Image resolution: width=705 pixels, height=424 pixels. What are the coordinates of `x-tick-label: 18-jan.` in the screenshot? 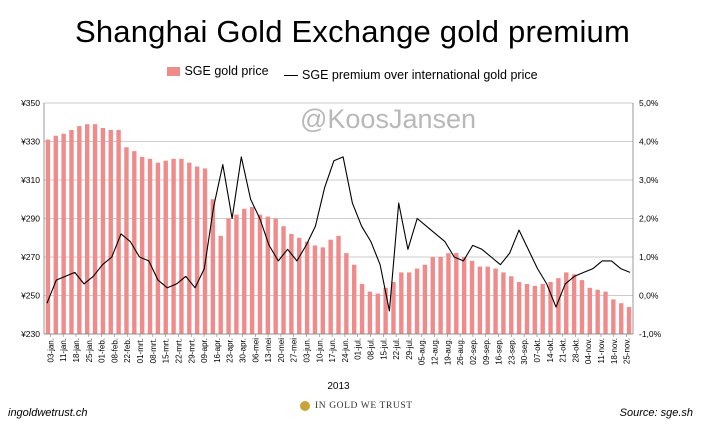 It's located at (76, 350).